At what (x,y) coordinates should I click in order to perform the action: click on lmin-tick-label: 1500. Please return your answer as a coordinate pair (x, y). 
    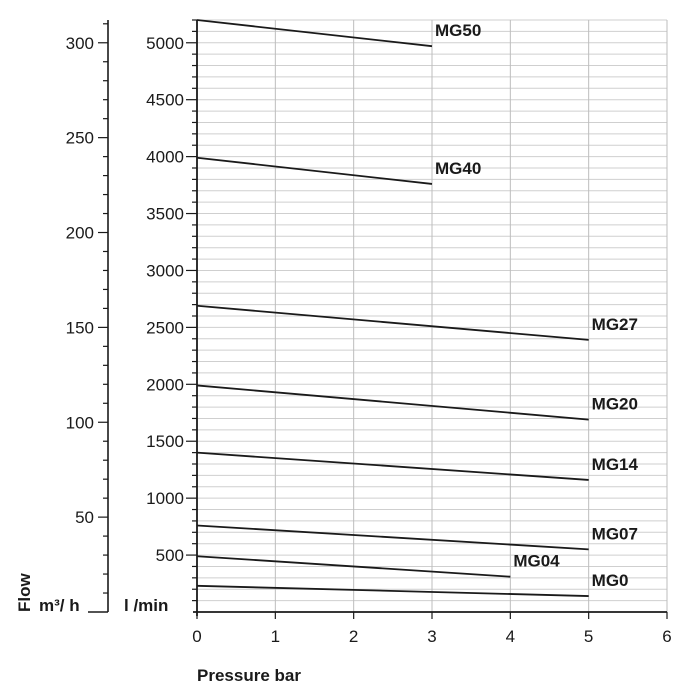
    Looking at the image, I should click on (165, 441).